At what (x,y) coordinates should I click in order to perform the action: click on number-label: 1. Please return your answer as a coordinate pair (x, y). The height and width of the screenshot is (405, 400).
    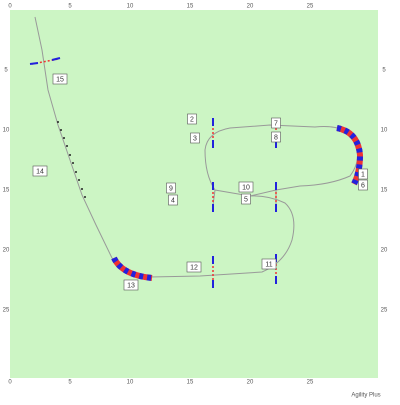
    Looking at the image, I should click on (363, 174).